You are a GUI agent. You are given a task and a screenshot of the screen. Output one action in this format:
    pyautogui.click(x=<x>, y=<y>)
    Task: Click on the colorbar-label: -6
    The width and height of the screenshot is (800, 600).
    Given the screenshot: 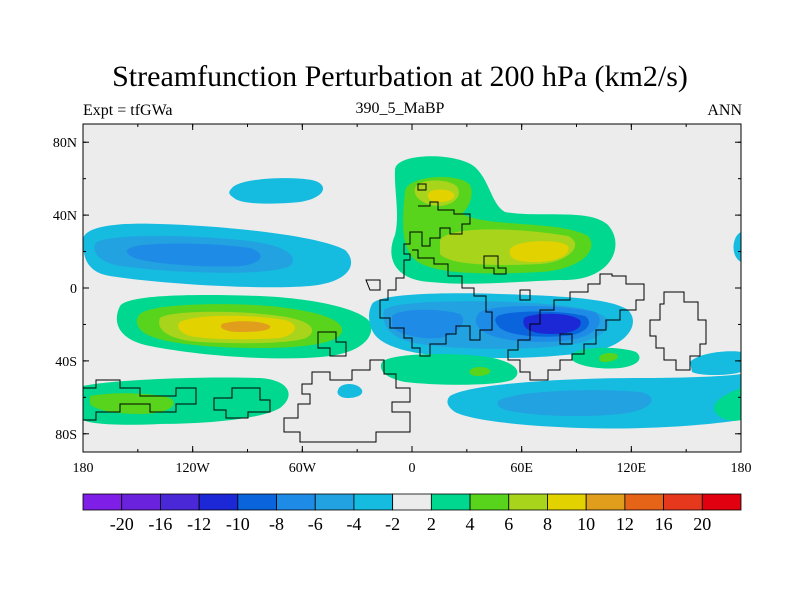 What is the action you would take?
    pyautogui.click(x=315, y=524)
    